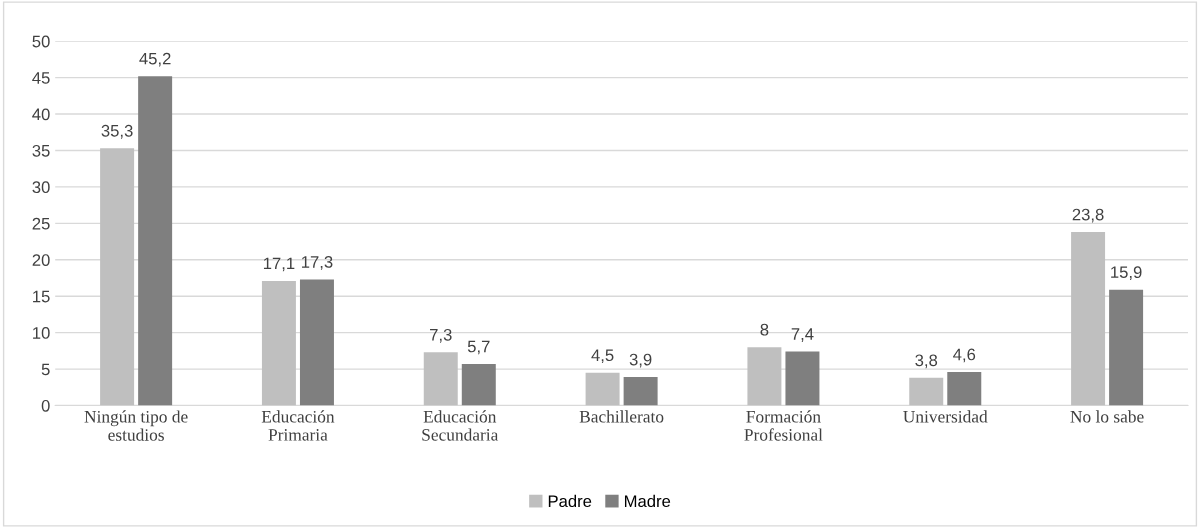  I want to click on data-label: 3,8, so click(926, 361).